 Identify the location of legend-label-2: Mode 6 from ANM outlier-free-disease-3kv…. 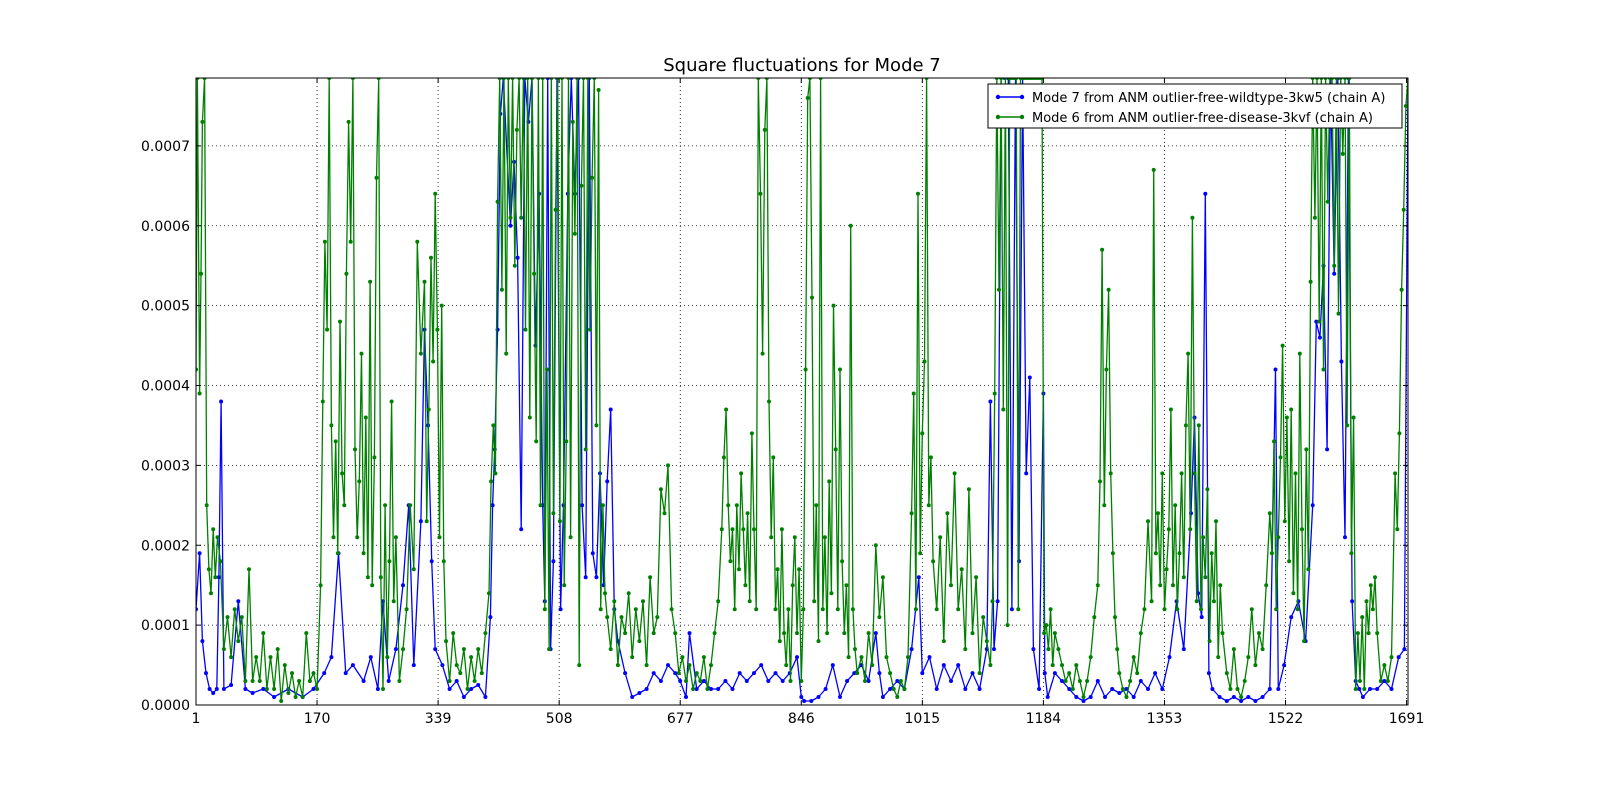
(1202, 118).